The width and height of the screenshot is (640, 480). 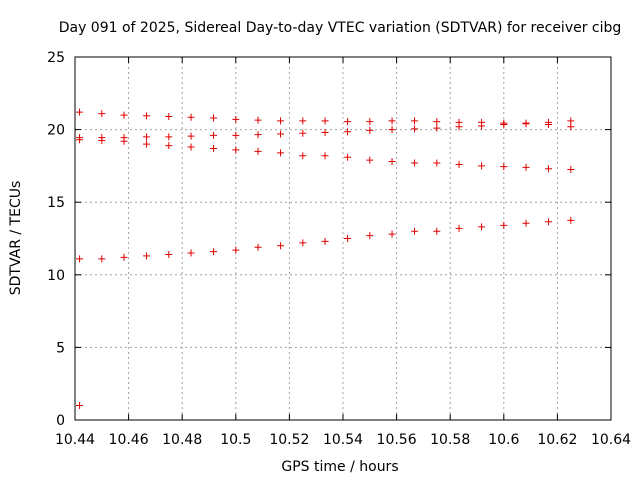 What do you see at coordinates (235, 440) in the screenshot?
I see `x-tick-label: 10.5` at bounding box center [235, 440].